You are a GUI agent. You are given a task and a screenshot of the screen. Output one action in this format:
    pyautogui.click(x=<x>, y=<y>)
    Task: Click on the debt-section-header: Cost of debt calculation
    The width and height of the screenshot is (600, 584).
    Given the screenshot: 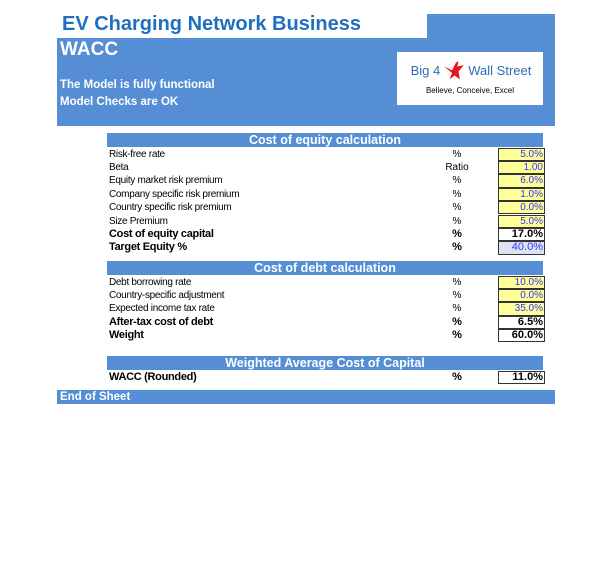 What is the action you would take?
    pyautogui.click(x=325, y=268)
    